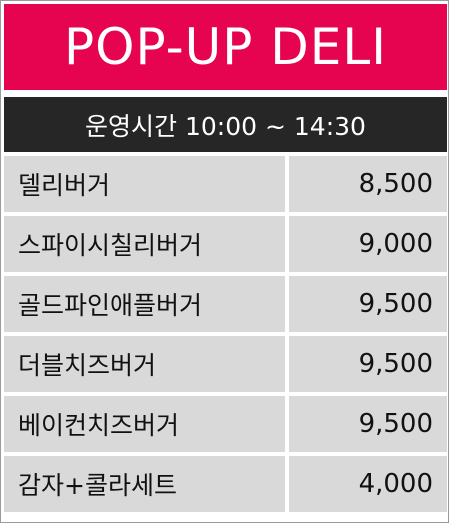  I want to click on menu-item: 더블치즈버거 9,500, so click(225, 364).